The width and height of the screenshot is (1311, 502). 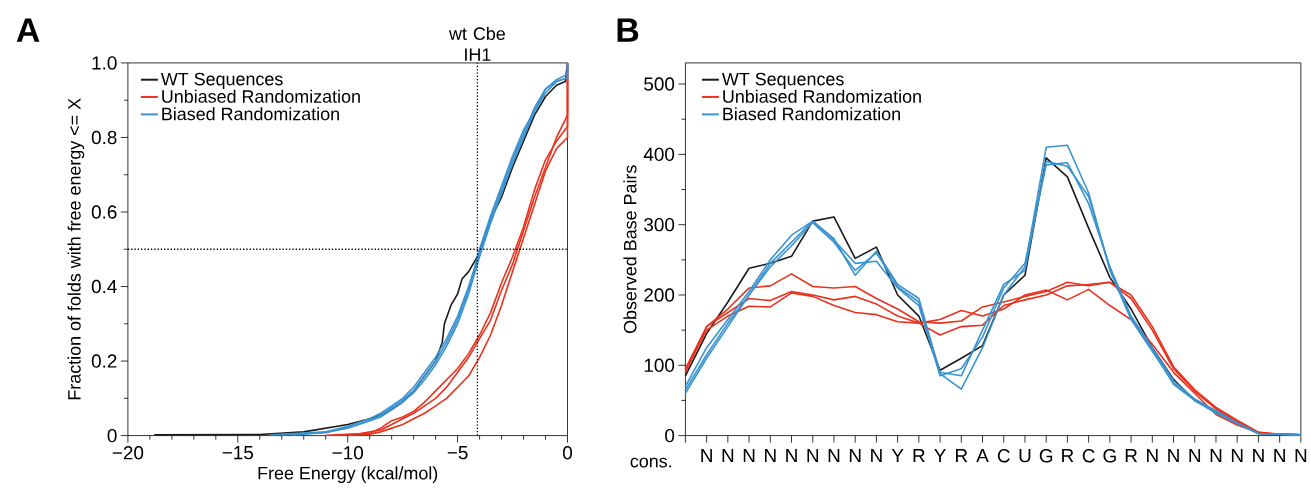 I want to click on x-tick-label: −15, so click(x=238, y=453).